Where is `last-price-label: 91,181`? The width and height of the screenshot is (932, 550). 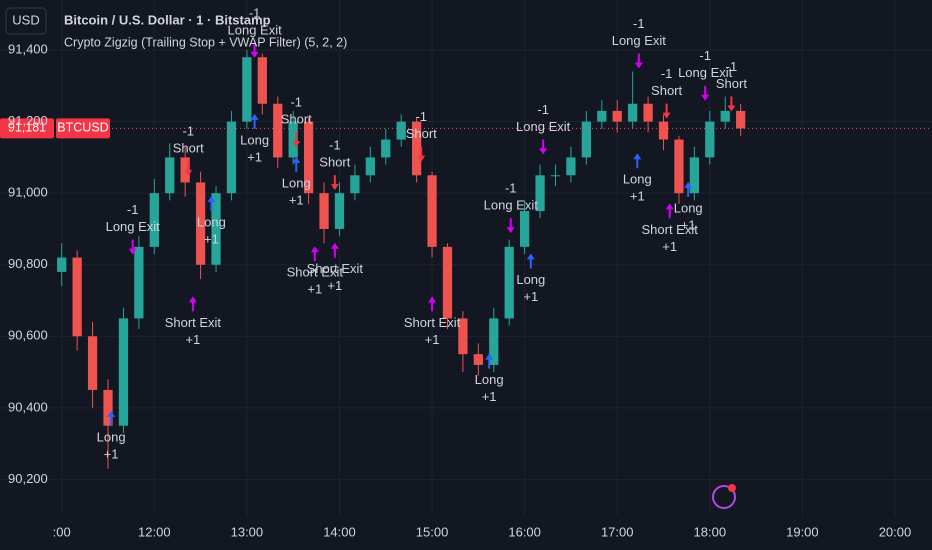
last-price-label: 91,181 is located at coordinates (27, 128).